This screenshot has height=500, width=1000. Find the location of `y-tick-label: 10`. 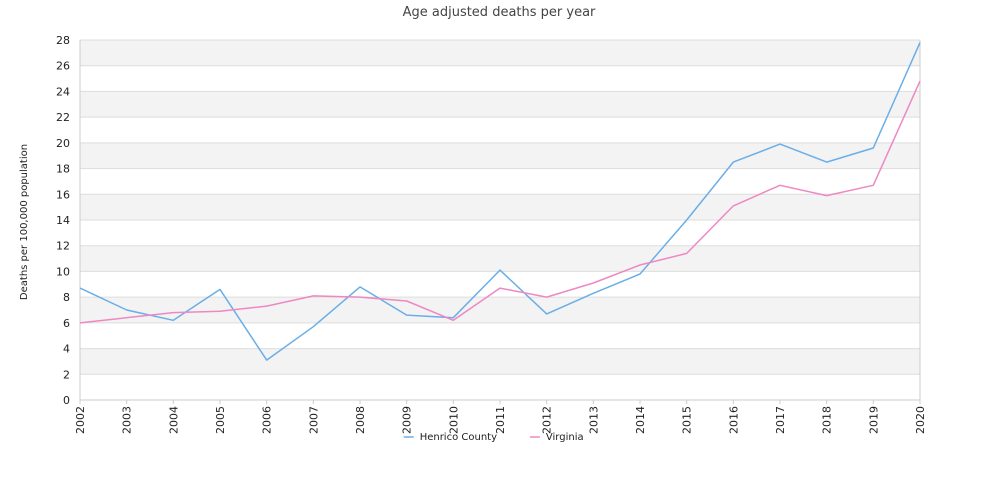

y-tick-label: 10 is located at coordinates (63, 271).